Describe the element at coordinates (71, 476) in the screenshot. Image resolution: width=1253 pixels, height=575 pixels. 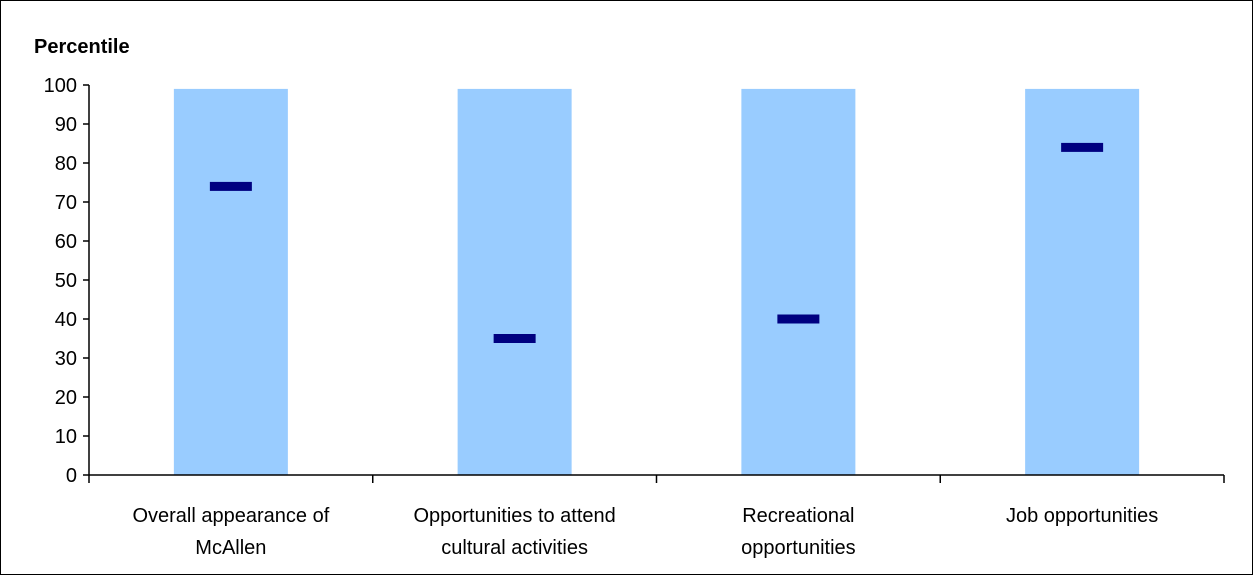
I see `y-tick-label: 0` at that location.